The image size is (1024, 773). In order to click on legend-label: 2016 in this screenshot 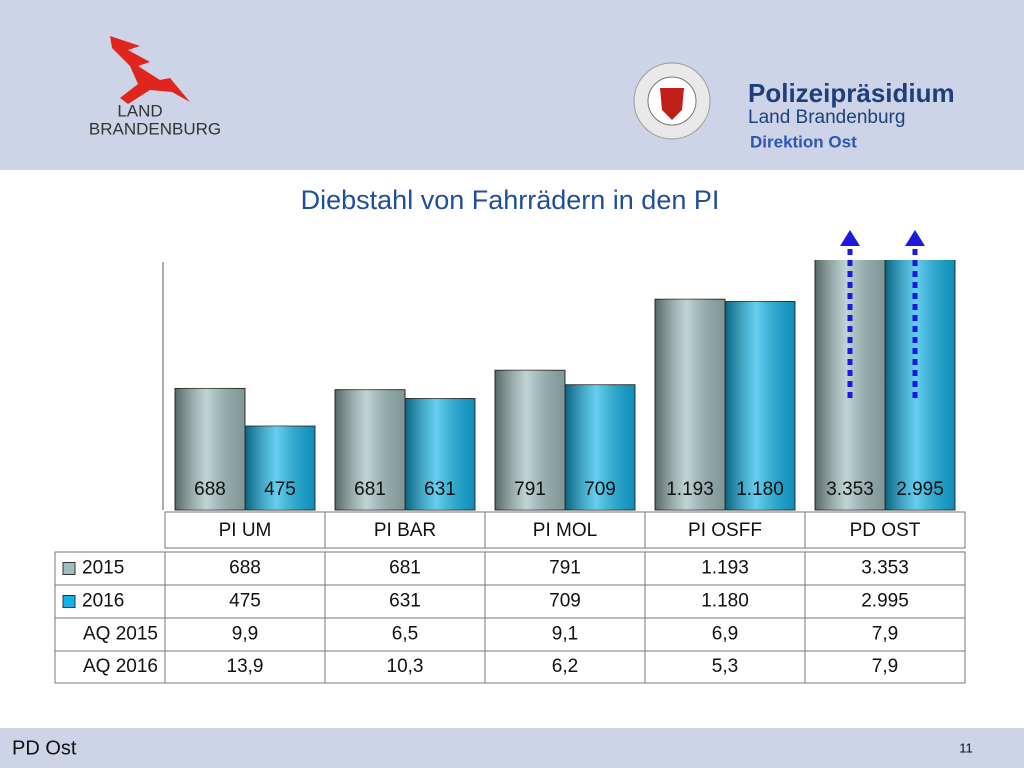, I will do `click(103, 601)`.